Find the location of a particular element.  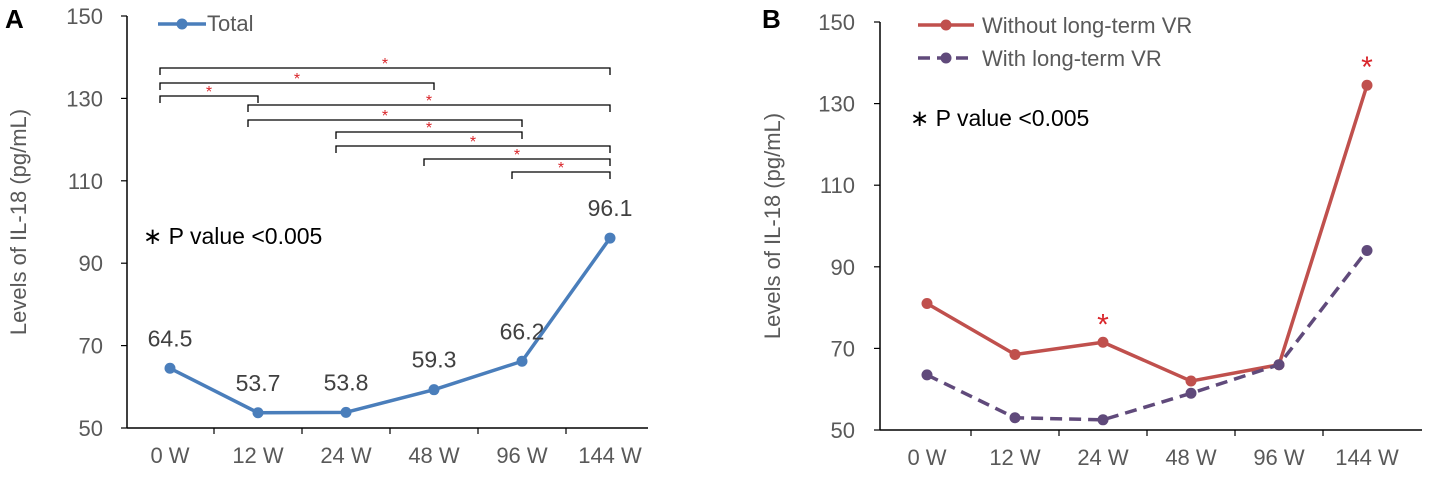

data-point-2-48w is located at coordinates (1191, 393).